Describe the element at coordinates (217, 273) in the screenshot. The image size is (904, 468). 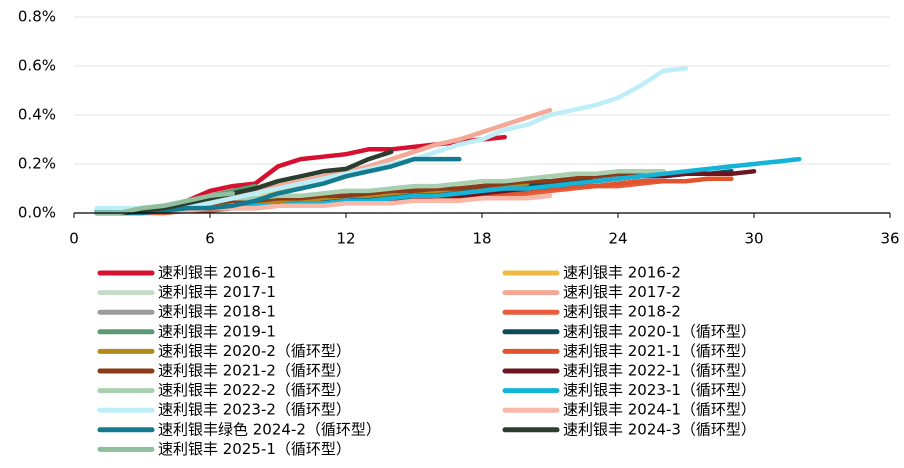
I see `legend-label: 速利银丰 2016-1` at that location.